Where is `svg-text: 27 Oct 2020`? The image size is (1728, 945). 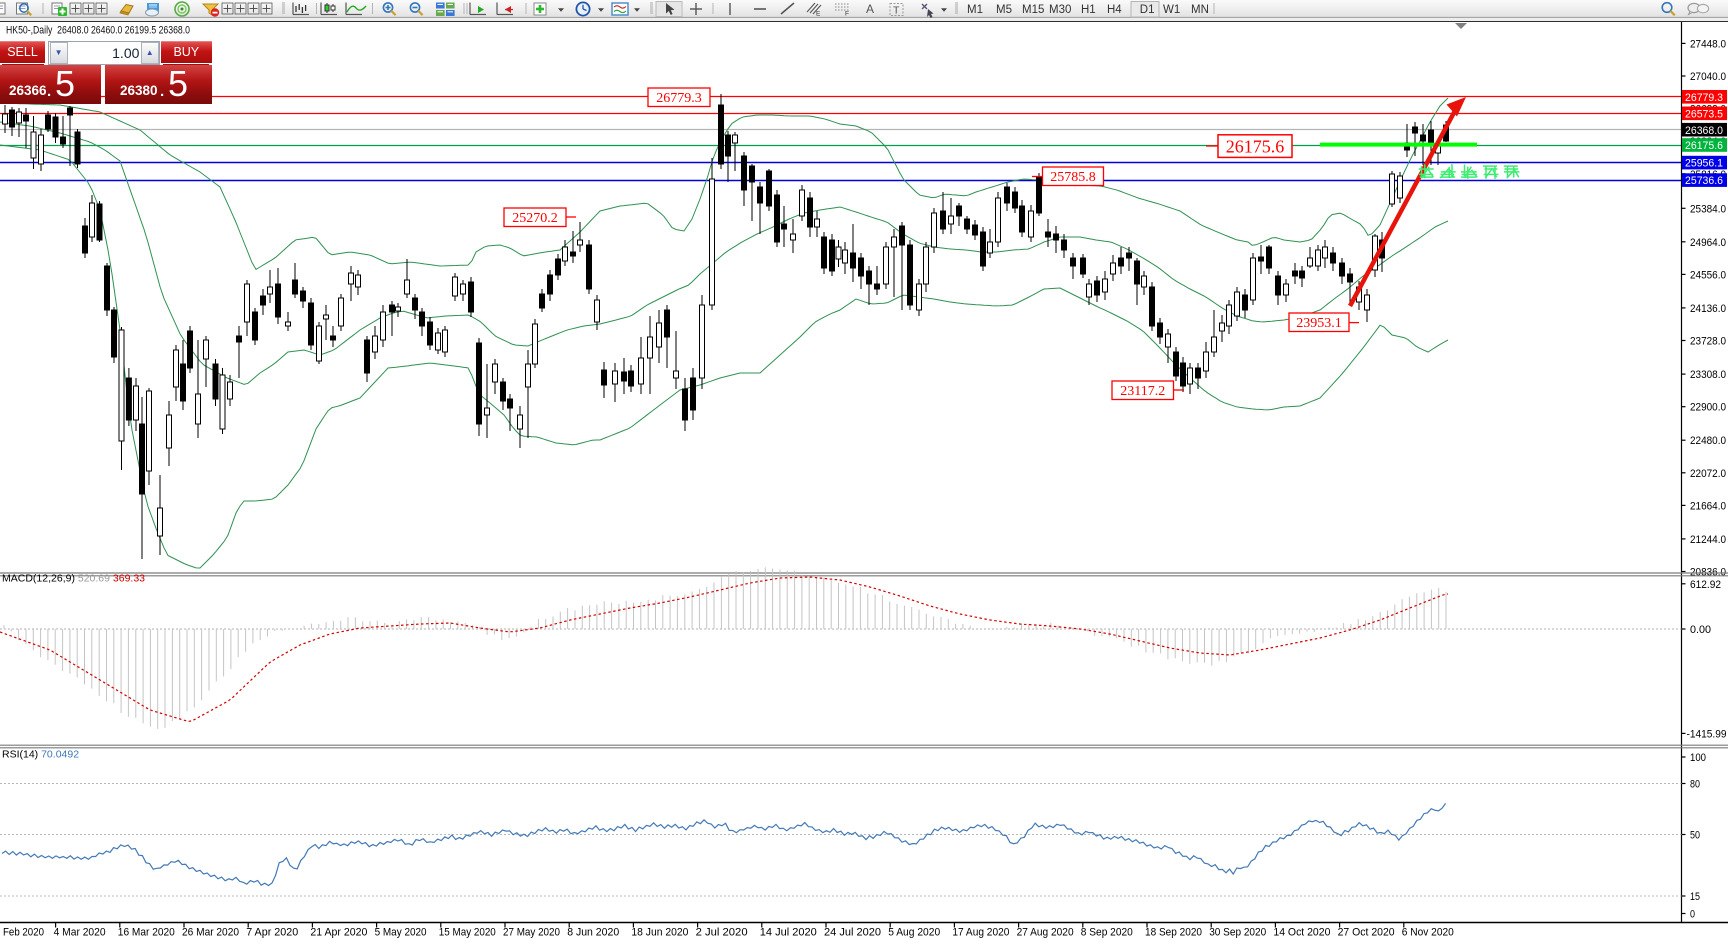 svg-text: 27 Oct 2020 is located at coordinates (1366, 933).